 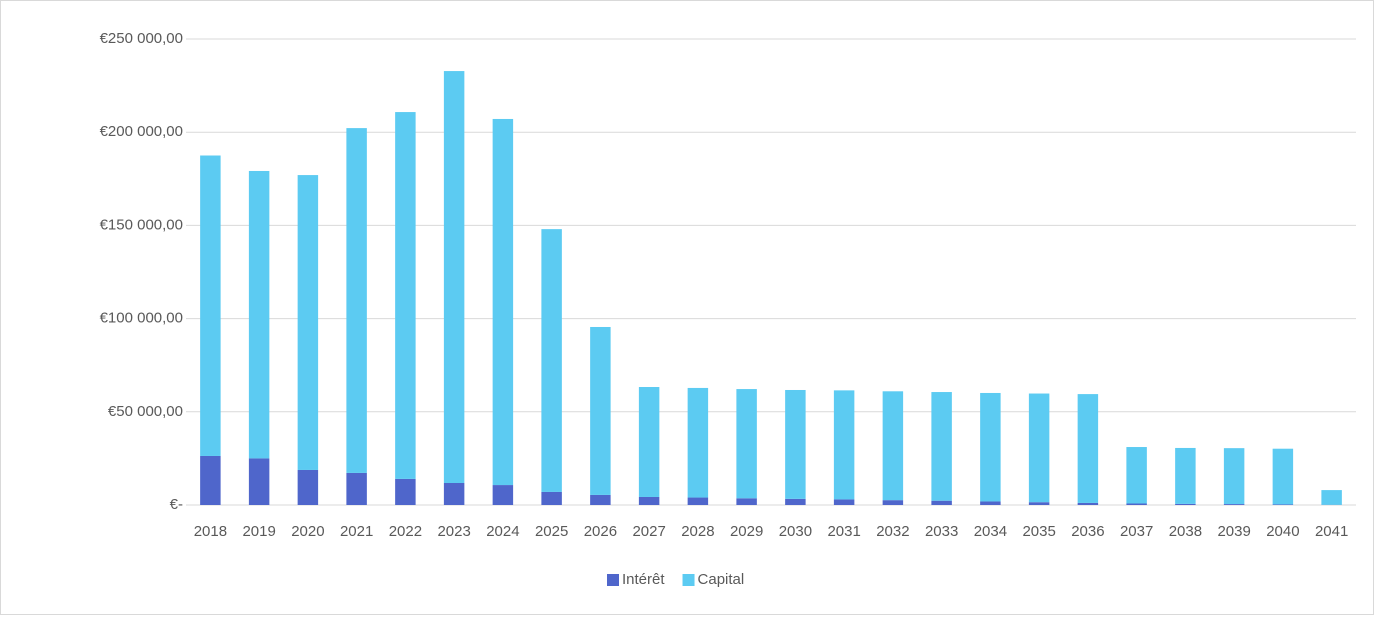 What do you see at coordinates (551, 531) in the screenshot?
I see `x-tick-label: 2025` at bounding box center [551, 531].